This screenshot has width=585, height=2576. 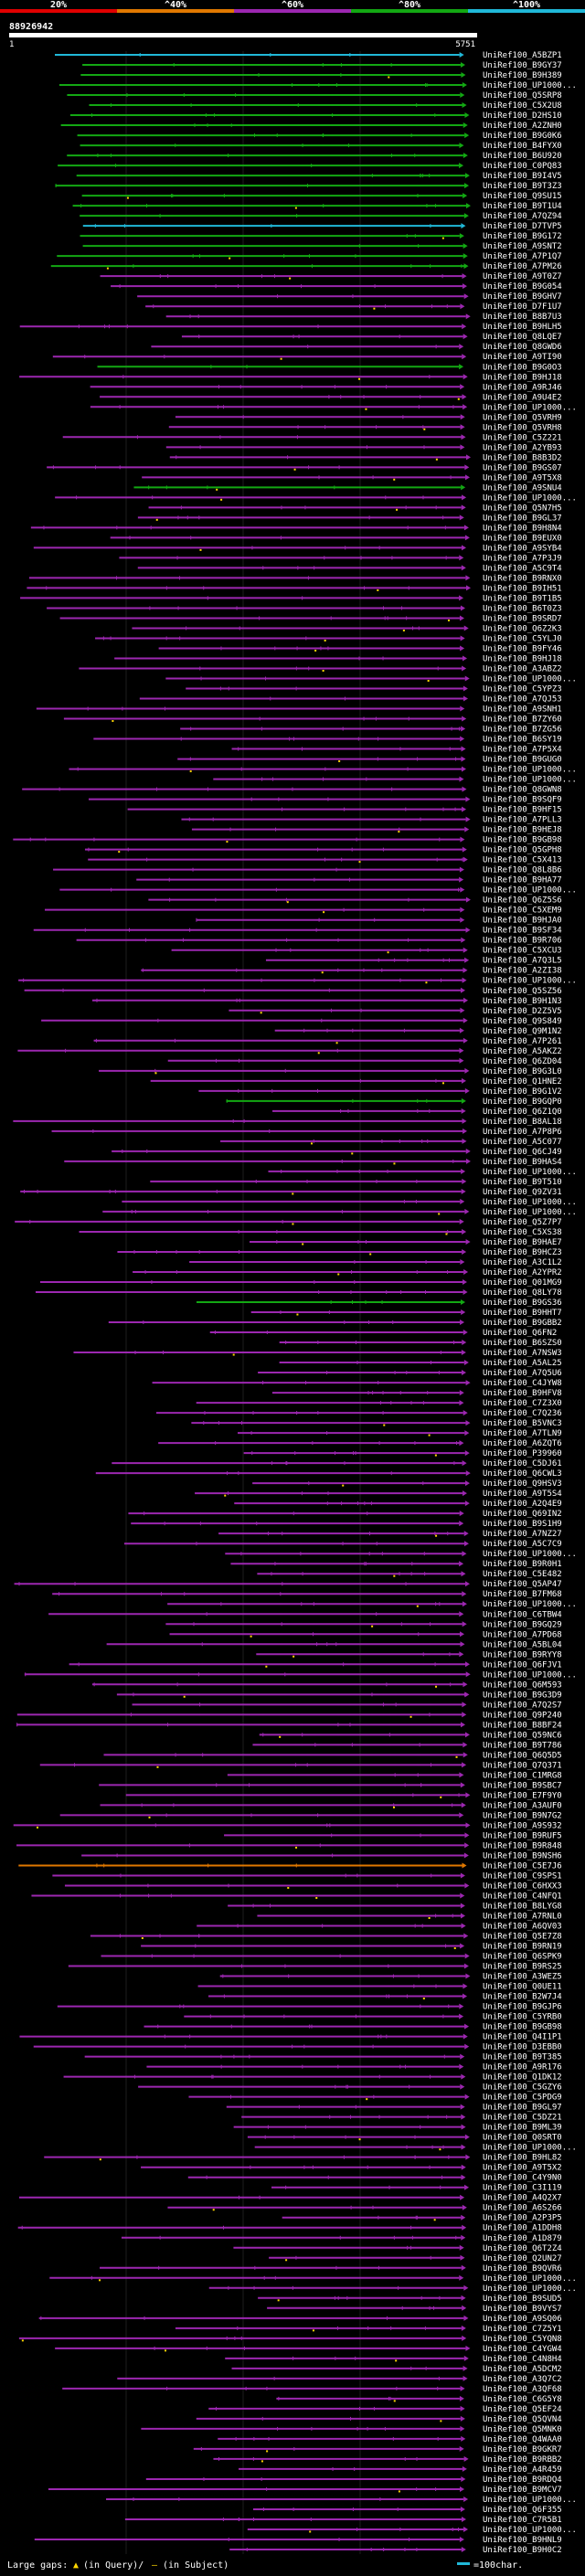 What do you see at coordinates (522, 830) in the screenshot?
I see `hit-label: UniRef100_B9HEJ8` at bounding box center [522, 830].